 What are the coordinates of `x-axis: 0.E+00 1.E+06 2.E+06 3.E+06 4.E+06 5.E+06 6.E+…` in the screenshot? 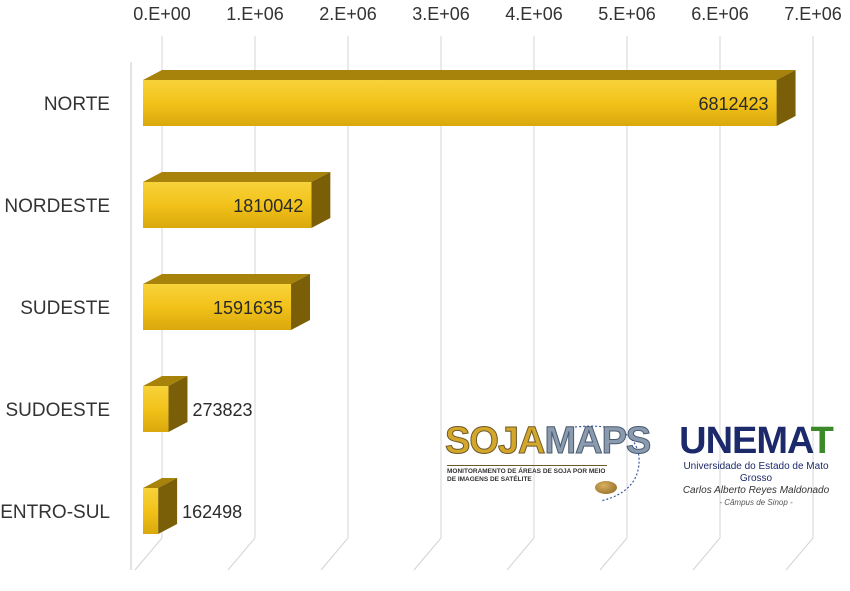 It's located at (487, 14).